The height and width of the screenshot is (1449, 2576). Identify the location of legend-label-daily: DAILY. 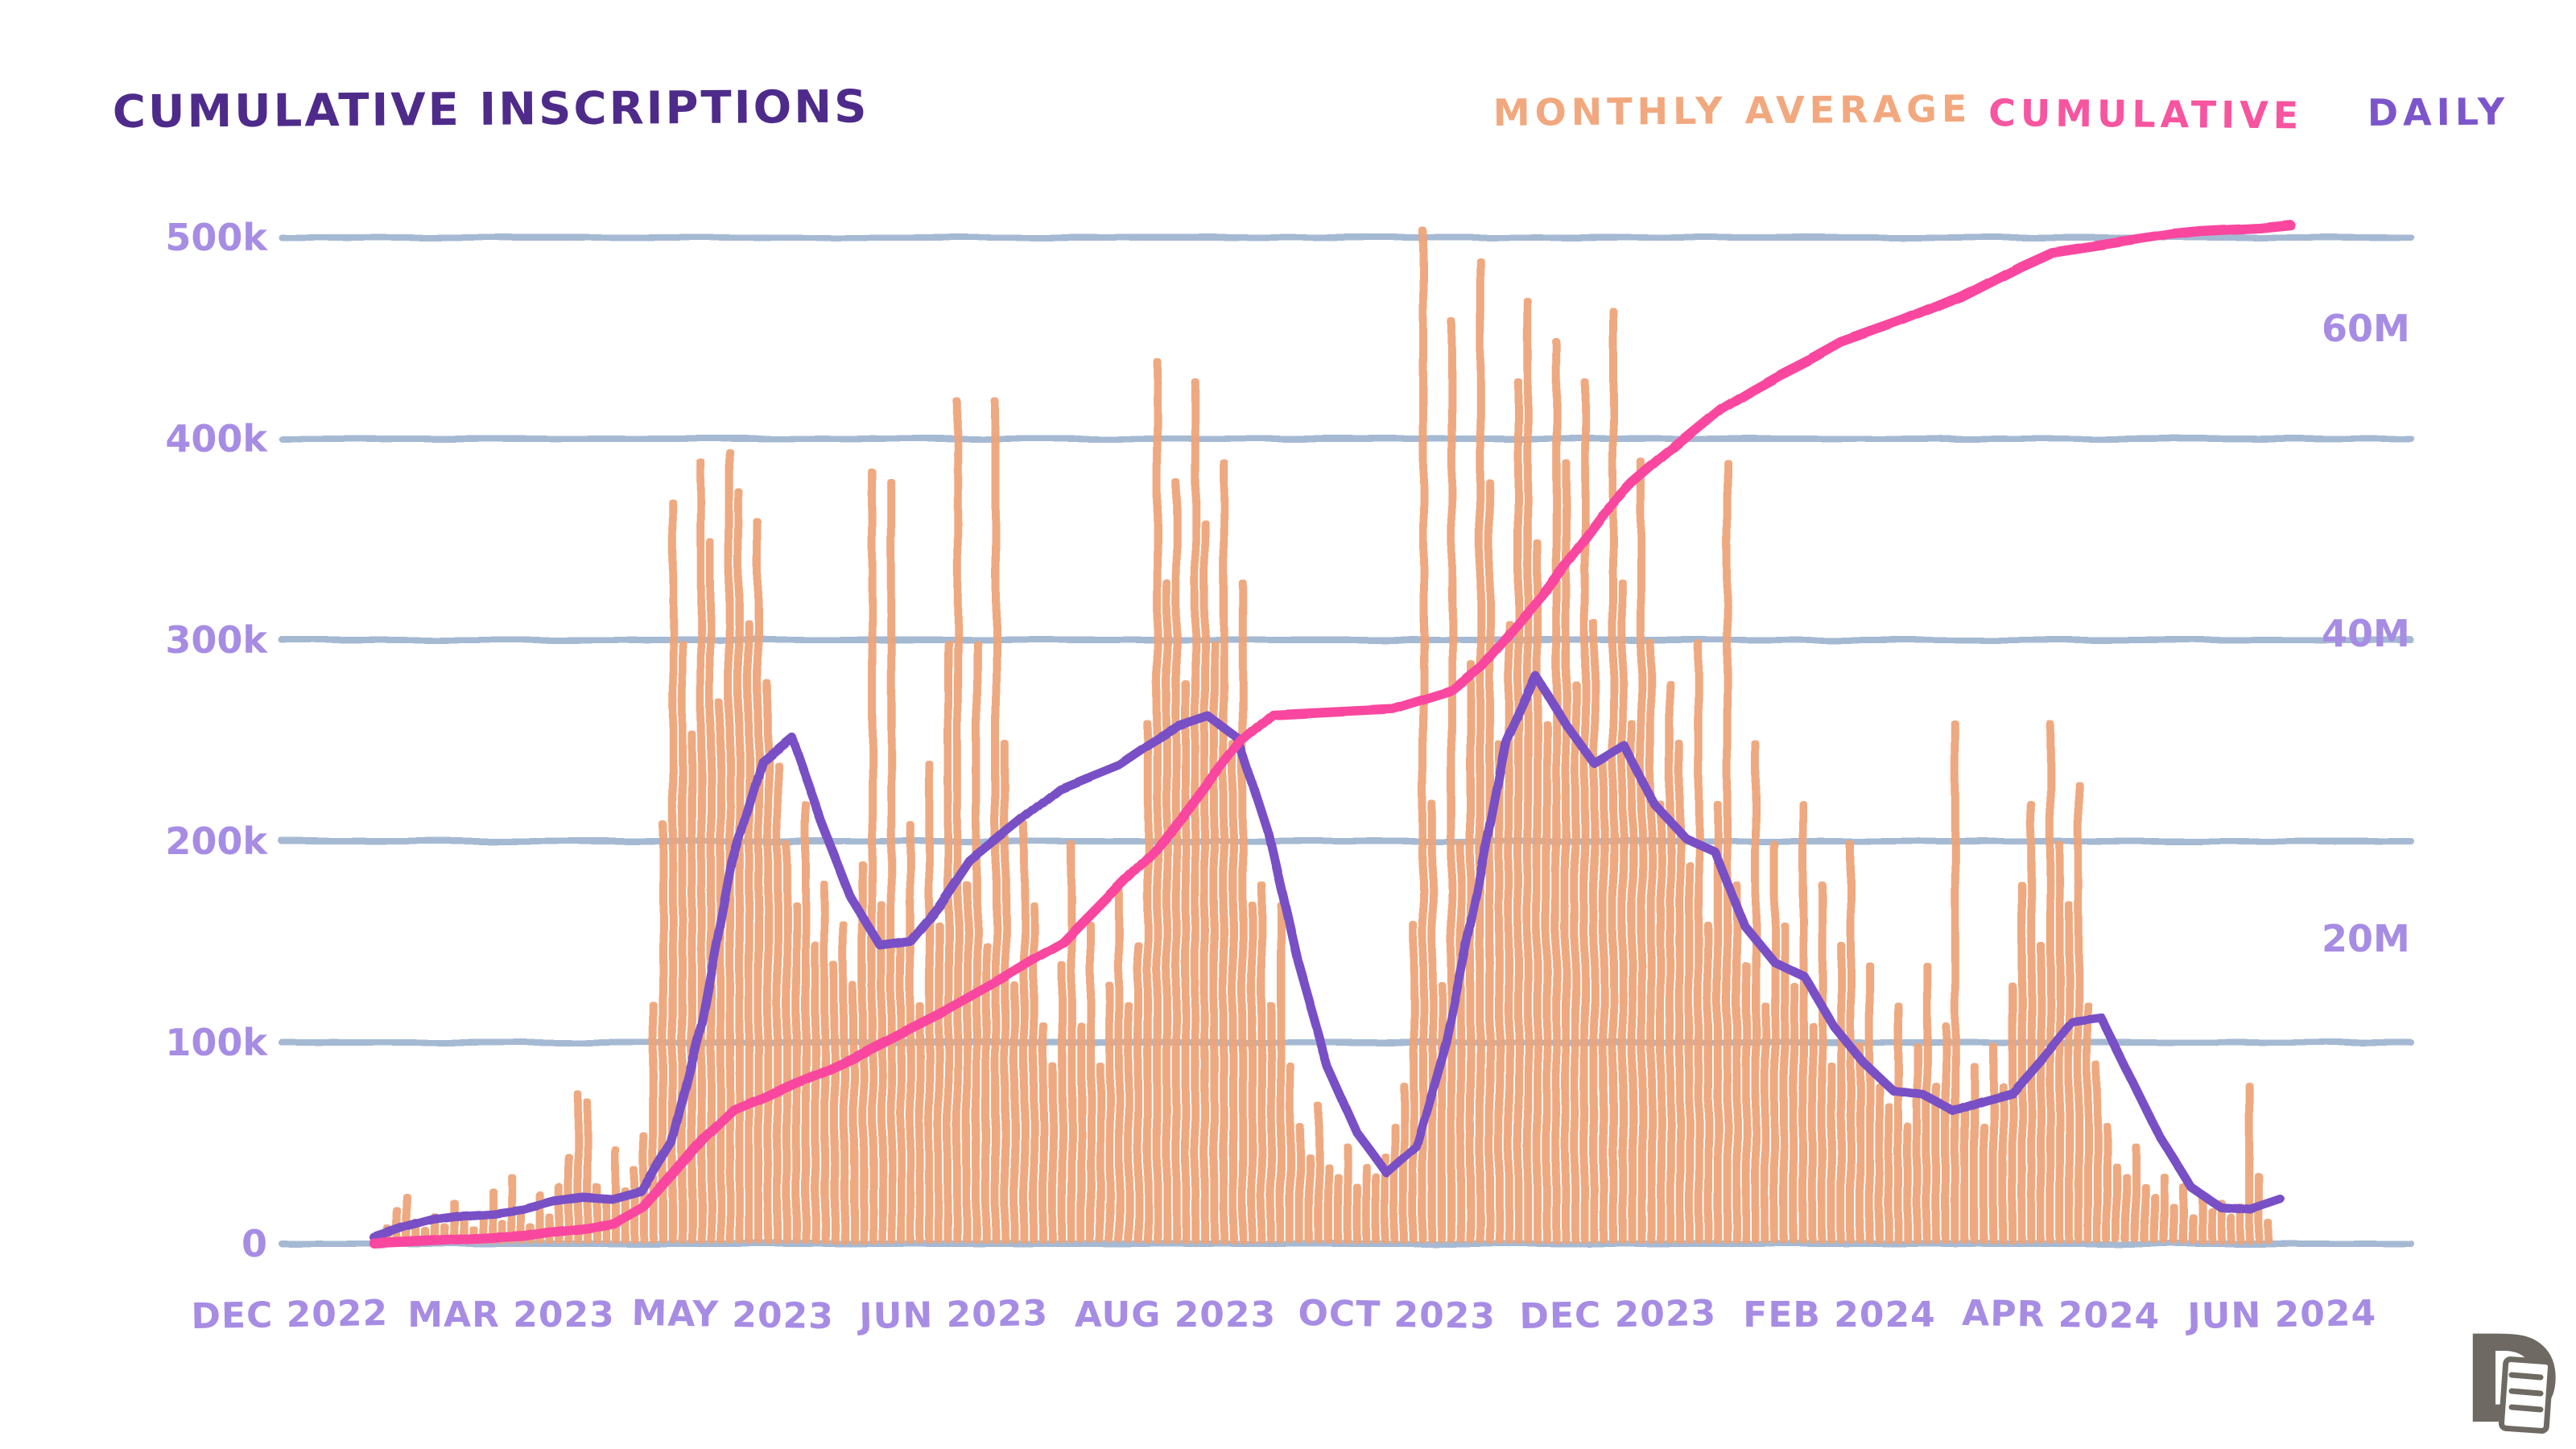
(2439, 111).